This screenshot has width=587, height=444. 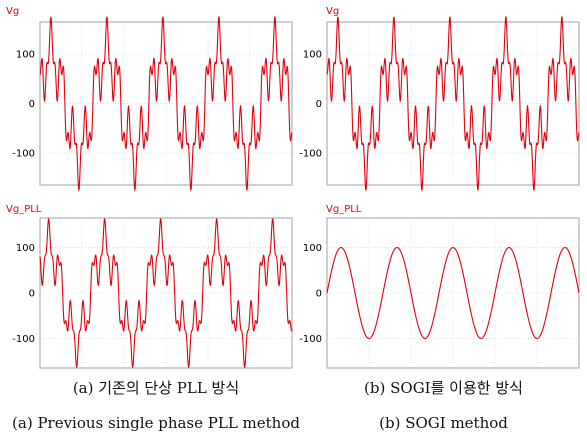 What do you see at coordinates (443, 388) in the screenshot?
I see `caption-b-korean: (b) SOGI를 이용한 방식` at bounding box center [443, 388].